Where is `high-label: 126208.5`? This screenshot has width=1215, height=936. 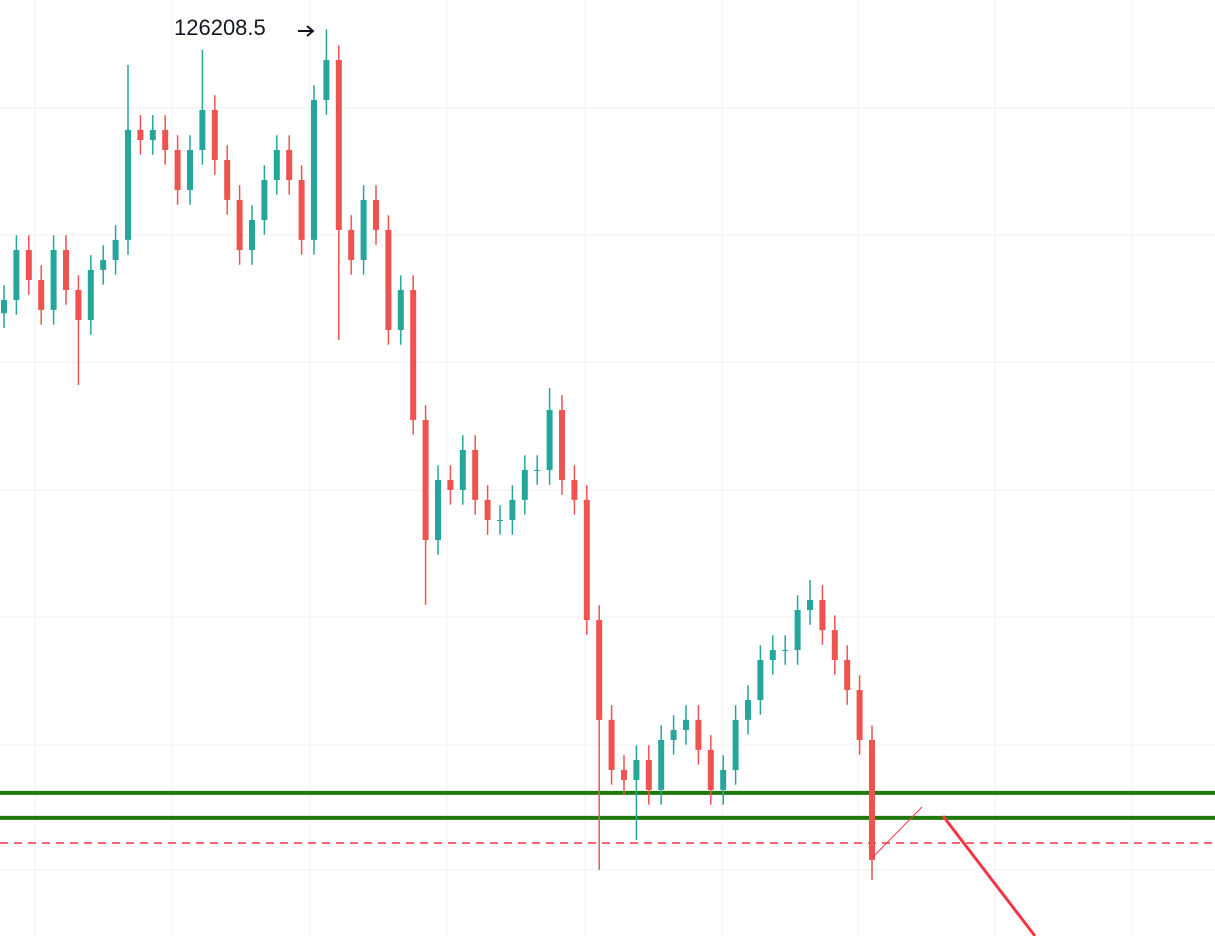
high-label: 126208.5 is located at coordinates (220, 27).